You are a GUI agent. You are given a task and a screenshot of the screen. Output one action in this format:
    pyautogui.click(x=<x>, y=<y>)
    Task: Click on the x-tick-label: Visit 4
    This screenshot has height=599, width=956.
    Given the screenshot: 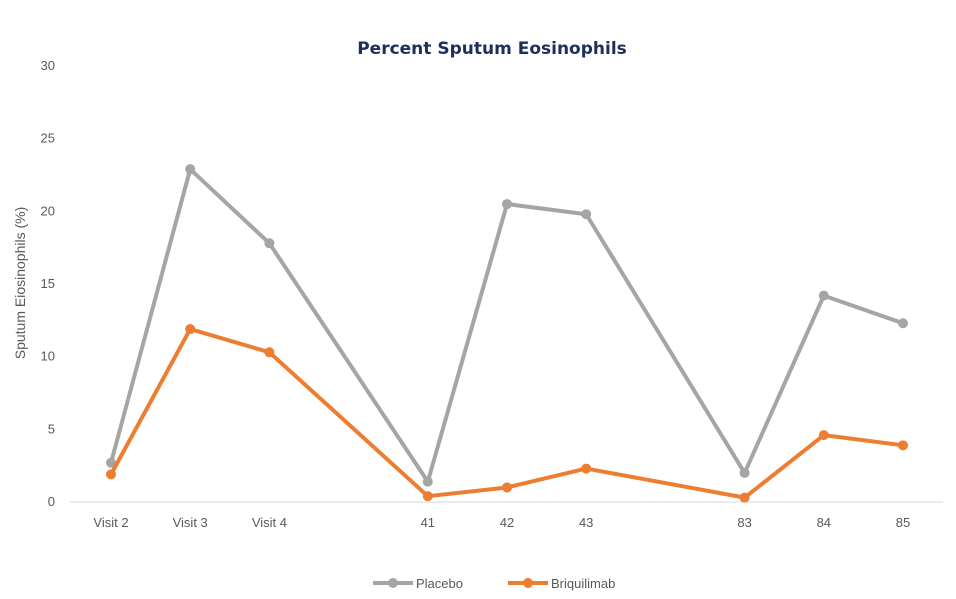 What is the action you would take?
    pyautogui.click(x=269, y=522)
    